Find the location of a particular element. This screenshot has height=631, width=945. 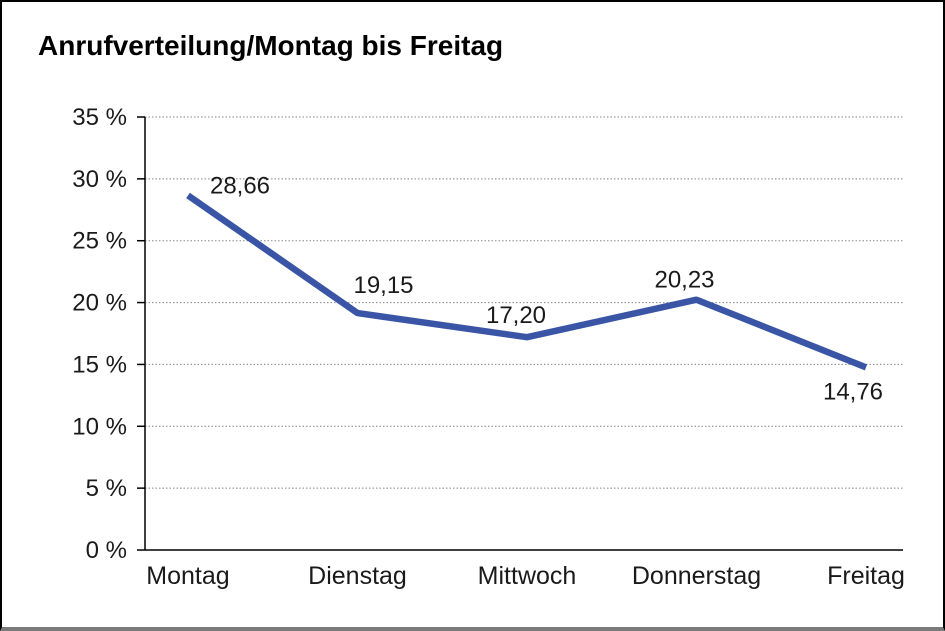

chart-title: Anrufverteilung/Montag bis Freitag is located at coordinates (271, 45).